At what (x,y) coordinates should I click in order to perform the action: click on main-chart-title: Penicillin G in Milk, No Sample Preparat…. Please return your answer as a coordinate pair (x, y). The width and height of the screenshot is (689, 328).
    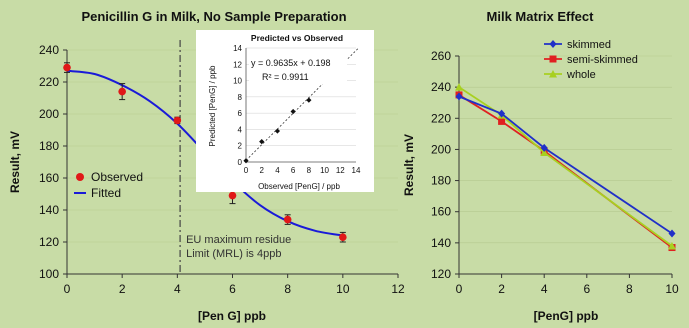
    Looking at the image, I should click on (213, 16).